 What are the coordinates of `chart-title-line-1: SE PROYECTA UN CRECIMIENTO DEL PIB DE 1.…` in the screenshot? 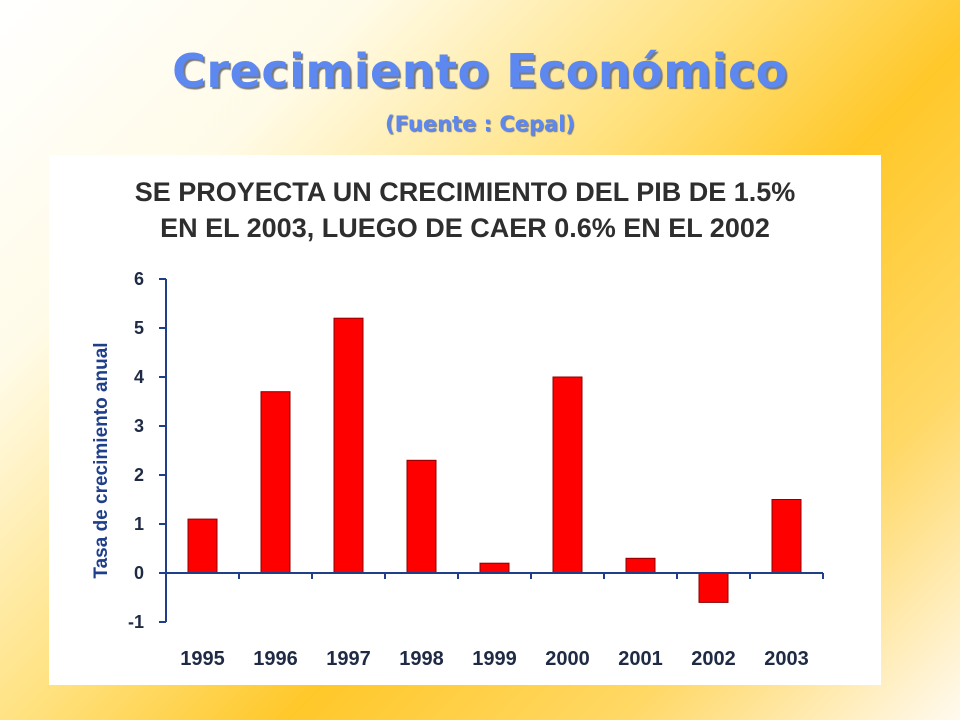 It's located at (465, 192).